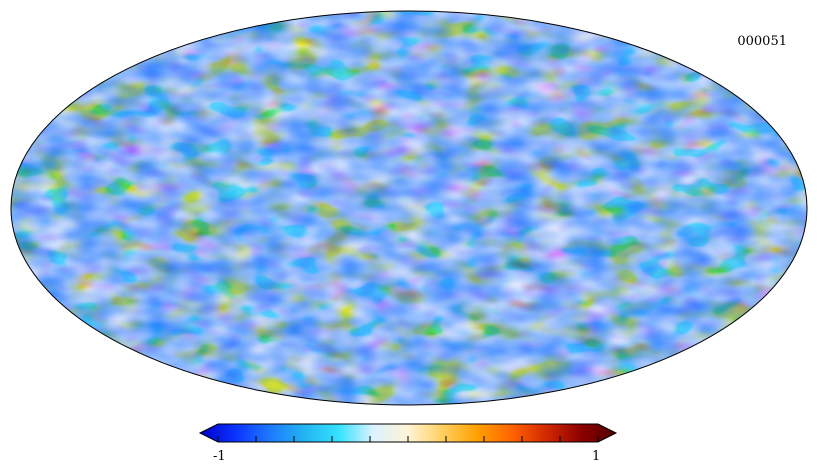 The width and height of the screenshot is (817, 474). Describe the element at coordinates (762, 41) in the screenshot. I see `map-id-label: 000051` at that location.